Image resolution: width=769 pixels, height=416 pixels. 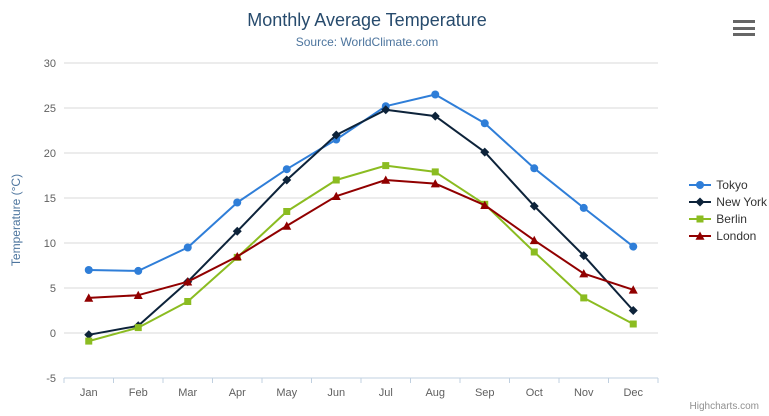 What do you see at coordinates (286, 393) in the screenshot?
I see `x-axis-tick-label: May` at bounding box center [286, 393].